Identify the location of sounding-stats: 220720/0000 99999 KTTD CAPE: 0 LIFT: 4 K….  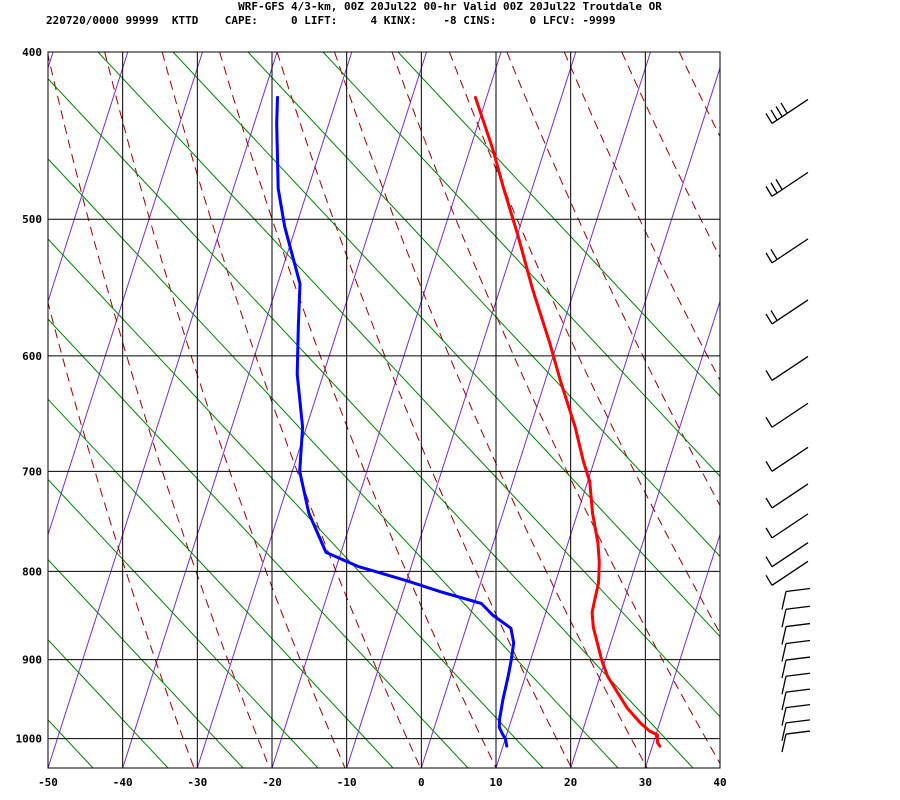
(331, 20).